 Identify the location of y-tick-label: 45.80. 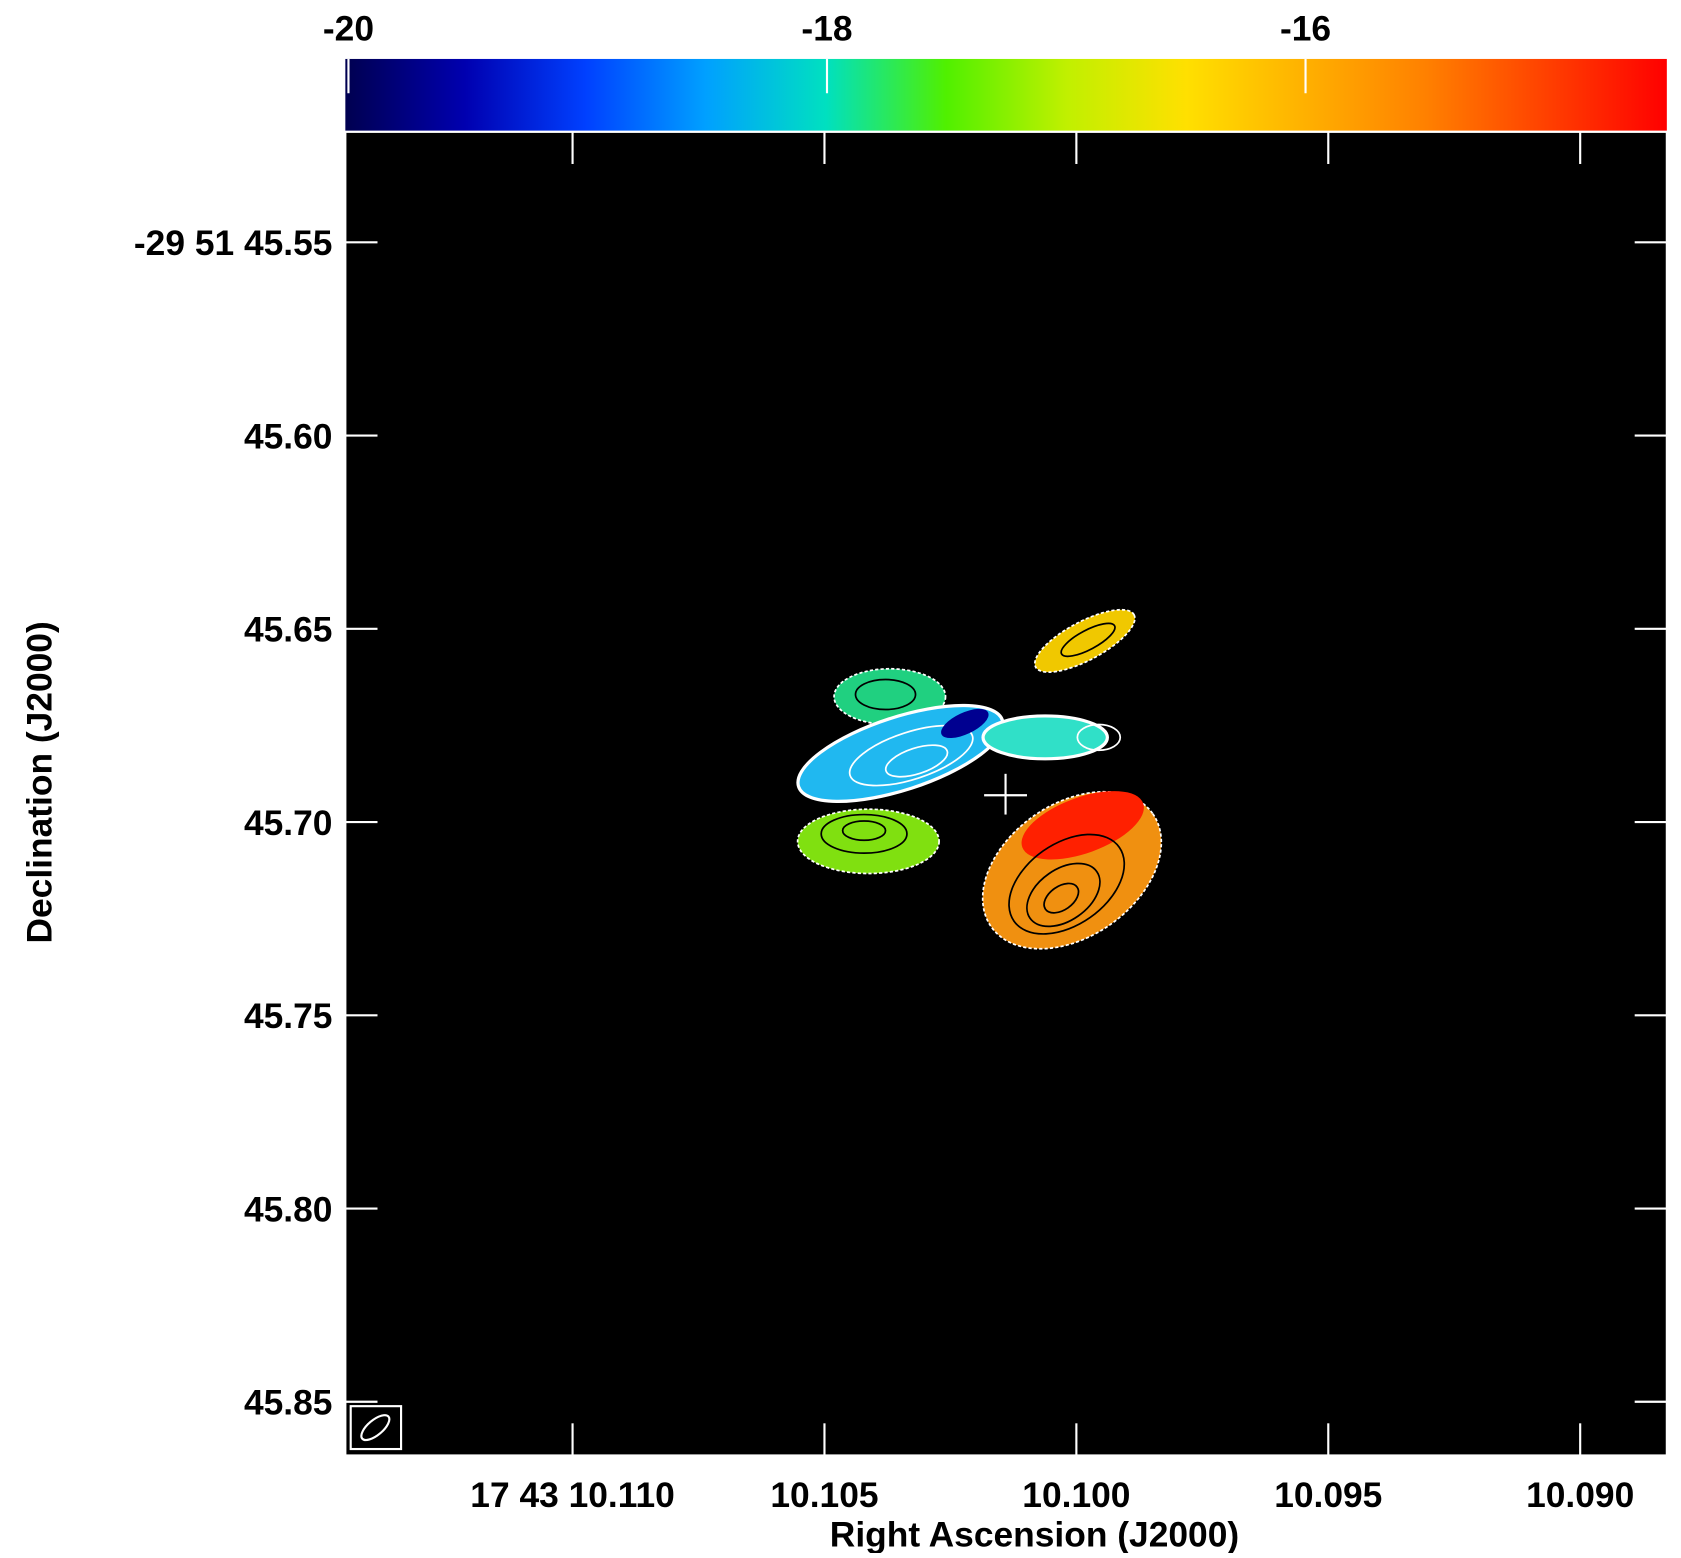
(288, 1209).